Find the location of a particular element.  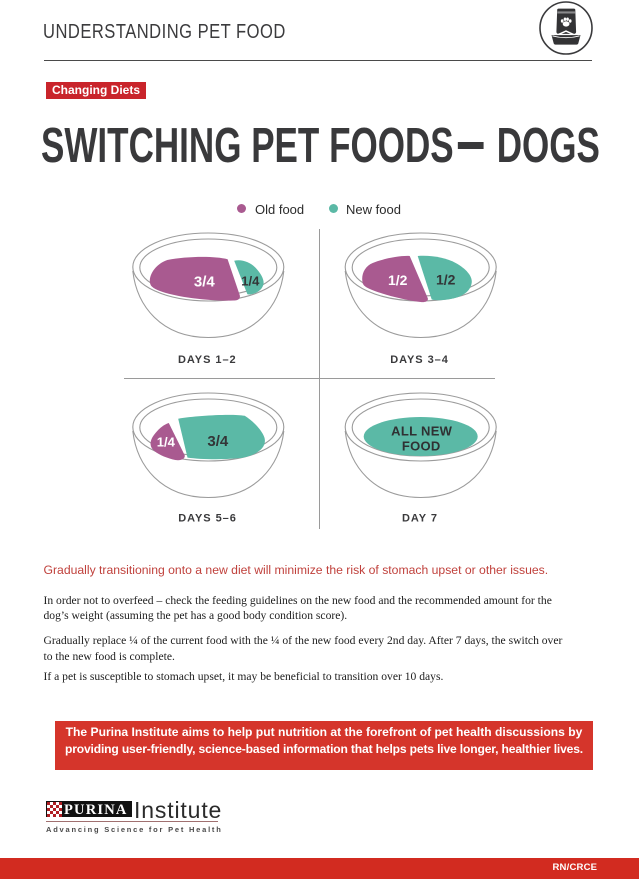

svg-text: DAYS 3–4 is located at coordinates (419, 360).